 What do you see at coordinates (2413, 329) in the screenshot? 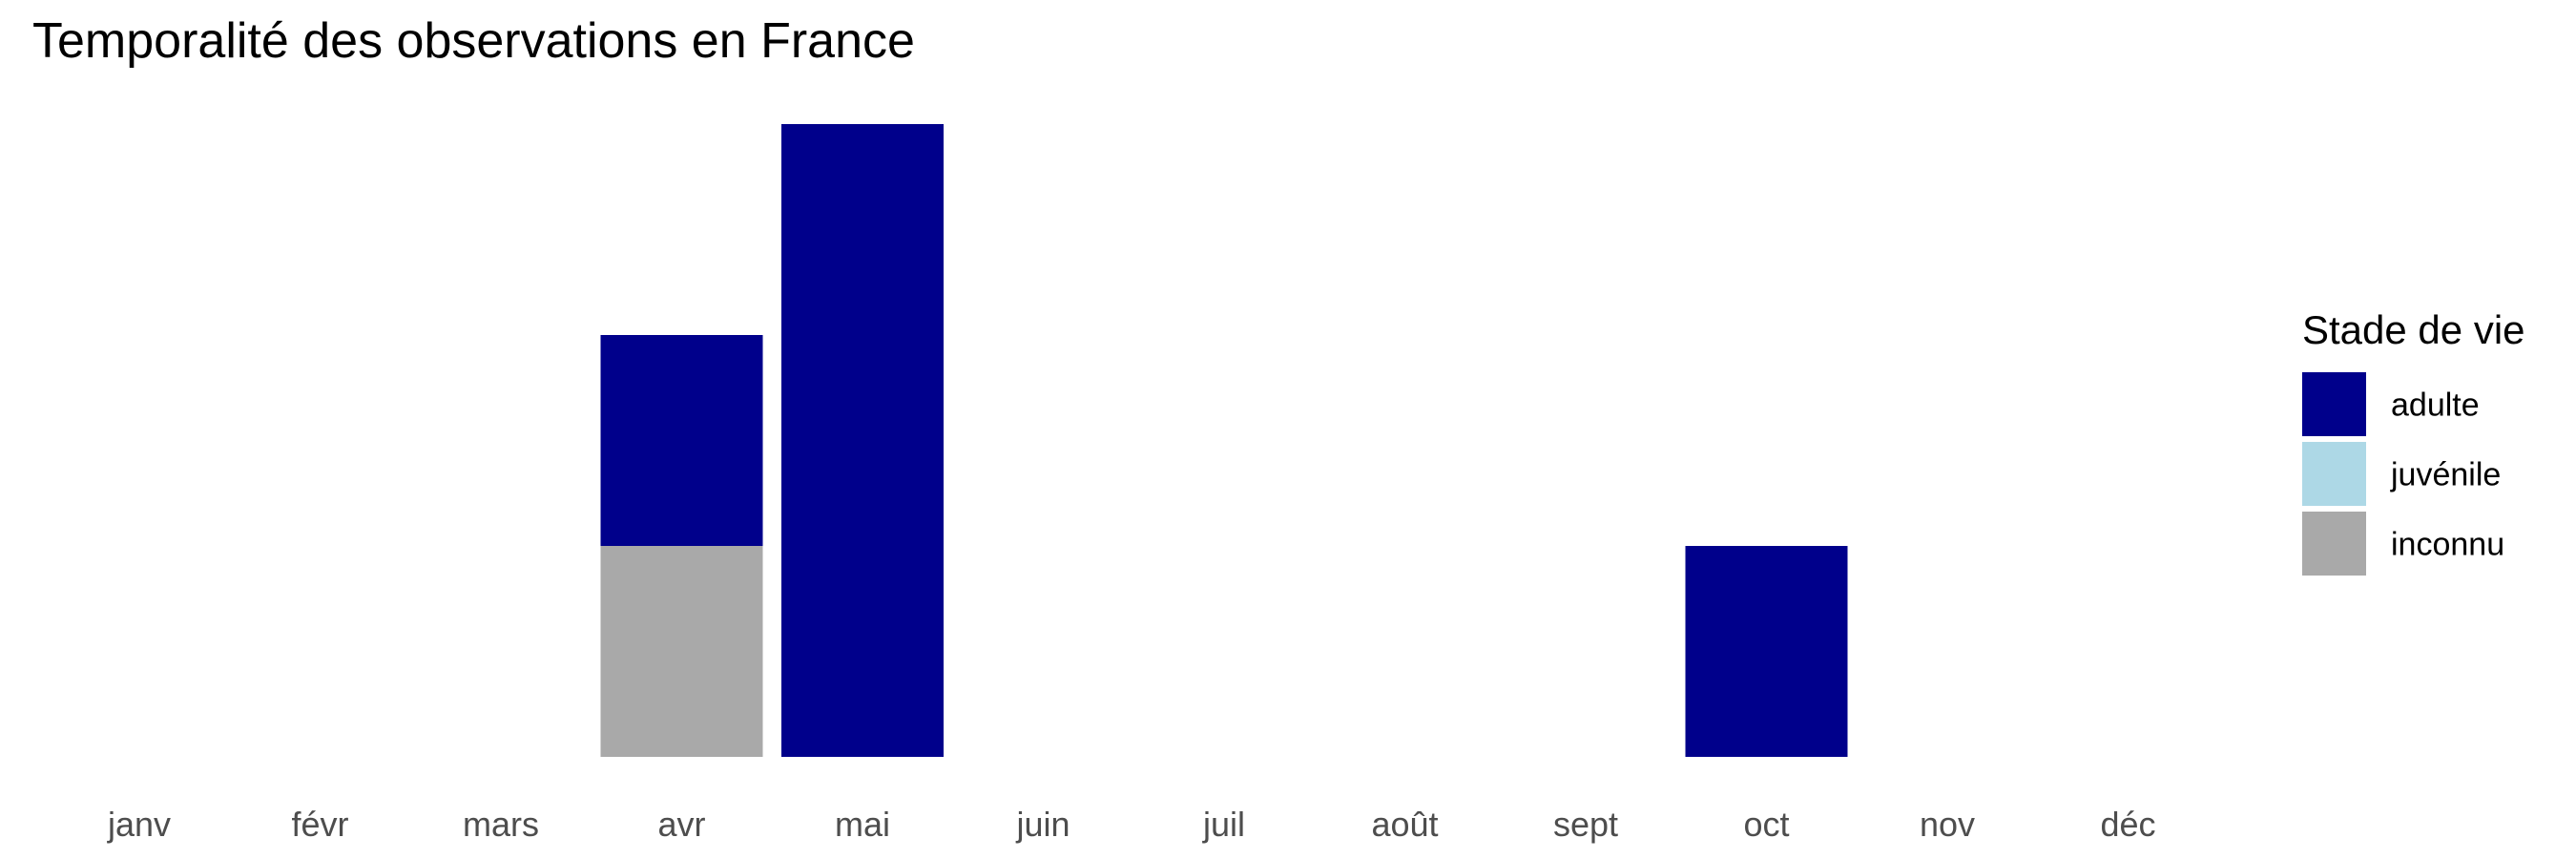
I see `legend-title: Stade de vie` at bounding box center [2413, 329].